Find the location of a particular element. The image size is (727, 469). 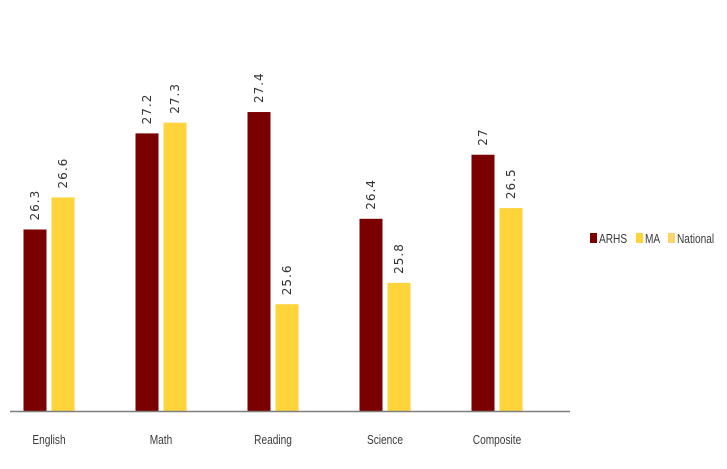

data-label-arhs-english: 26.3 is located at coordinates (35, 205).